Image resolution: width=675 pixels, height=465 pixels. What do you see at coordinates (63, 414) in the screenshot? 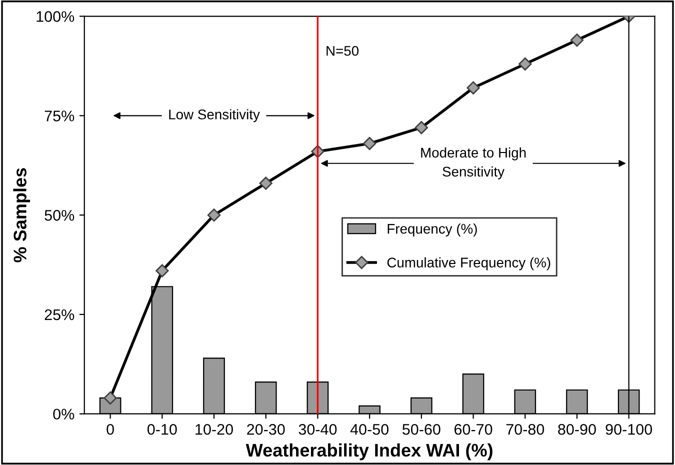
I see `y-tick-label: 0%` at bounding box center [63, 414].